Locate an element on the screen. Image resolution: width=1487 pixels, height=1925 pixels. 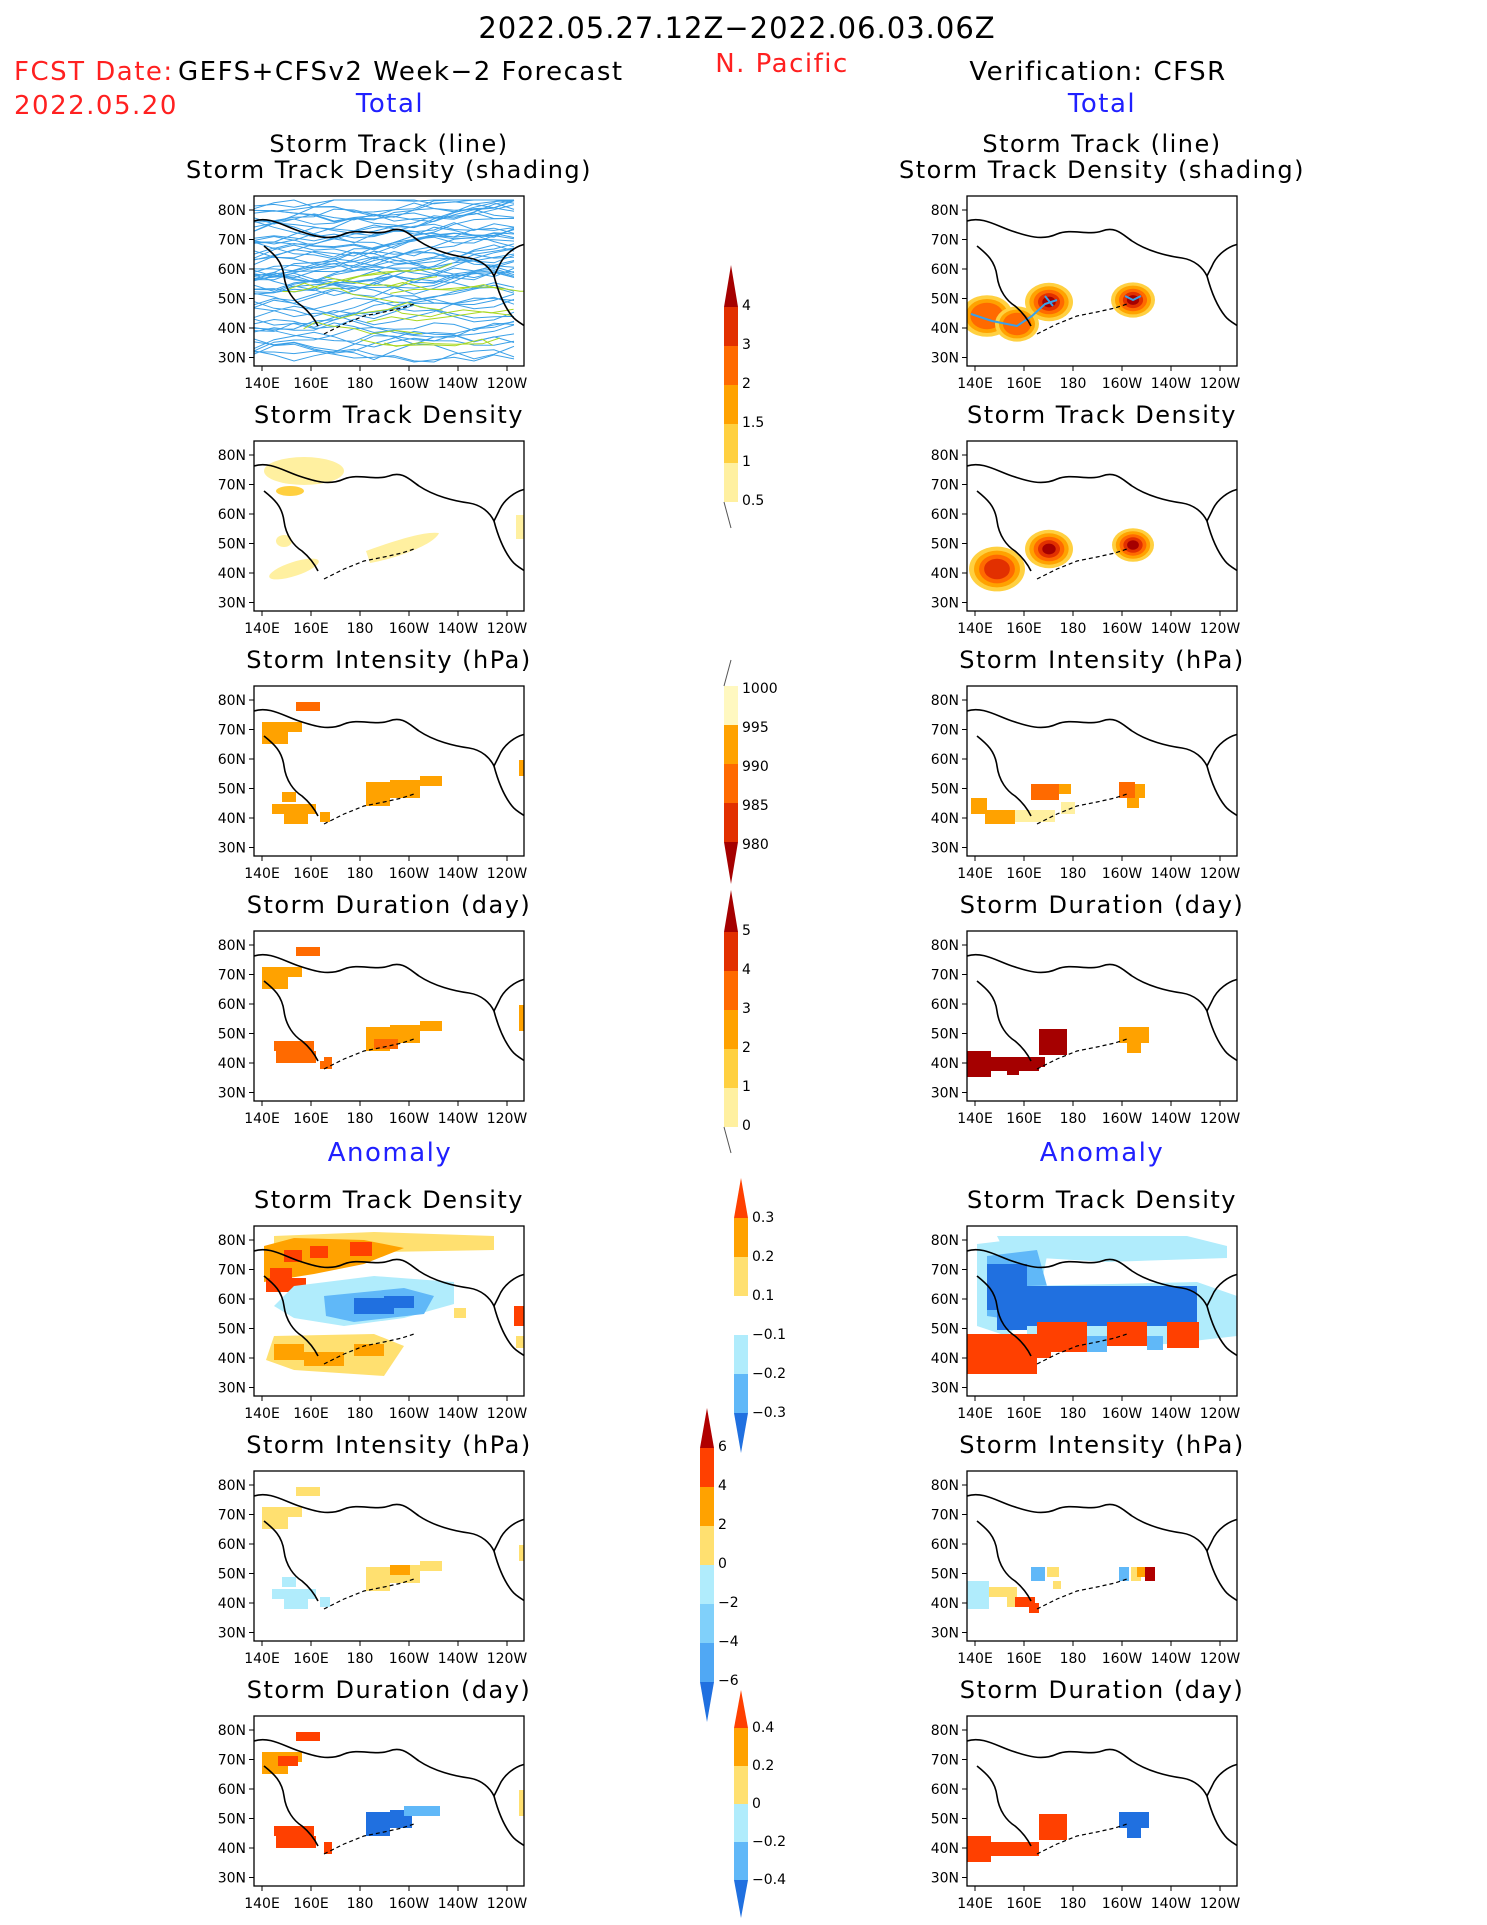
colorbar-label: 0.4 is located at coordinates (763, 1728).